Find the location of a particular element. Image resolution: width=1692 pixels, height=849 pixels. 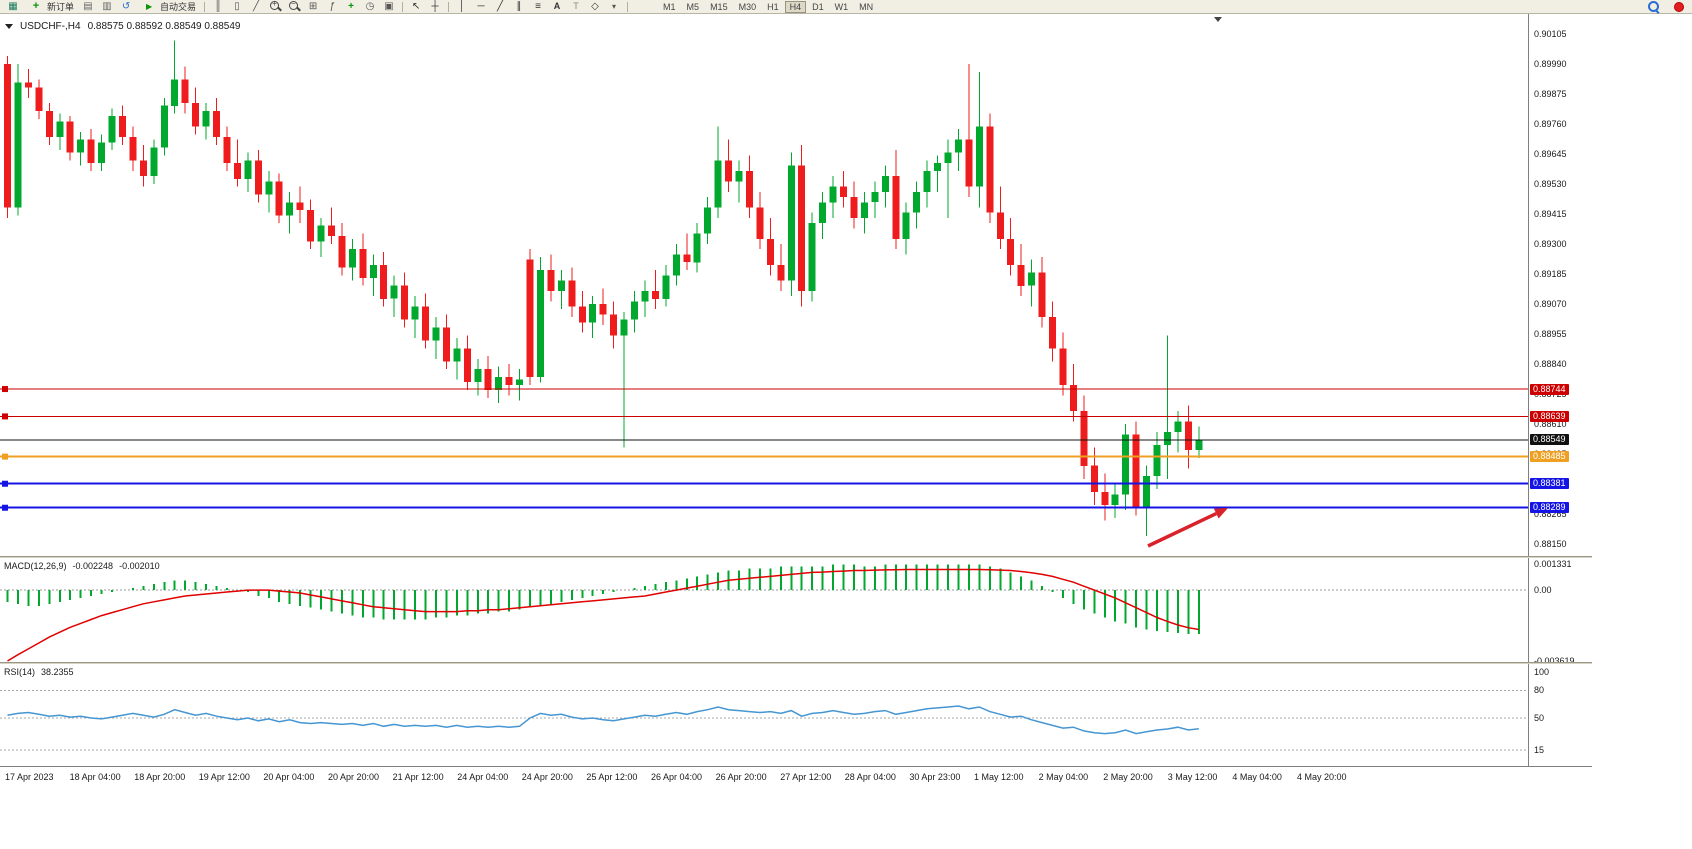

timeframe-m30: M30 is located at coordinates (747, 6).